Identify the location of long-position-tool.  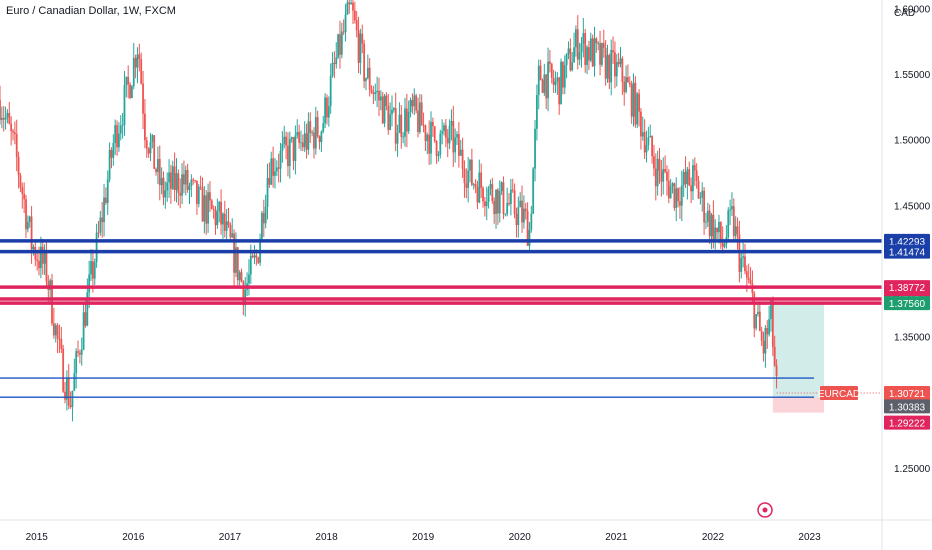
(798, 358).